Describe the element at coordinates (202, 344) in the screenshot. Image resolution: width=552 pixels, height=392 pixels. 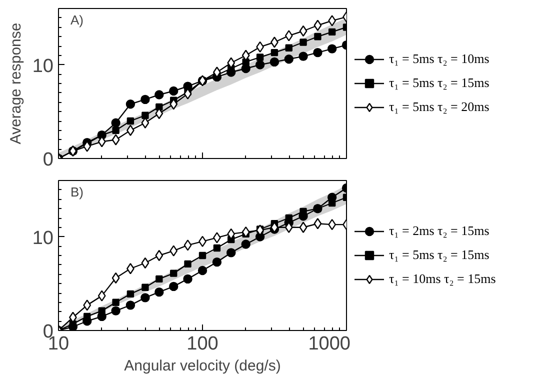
I see `x-tick-label: 100` at that location.